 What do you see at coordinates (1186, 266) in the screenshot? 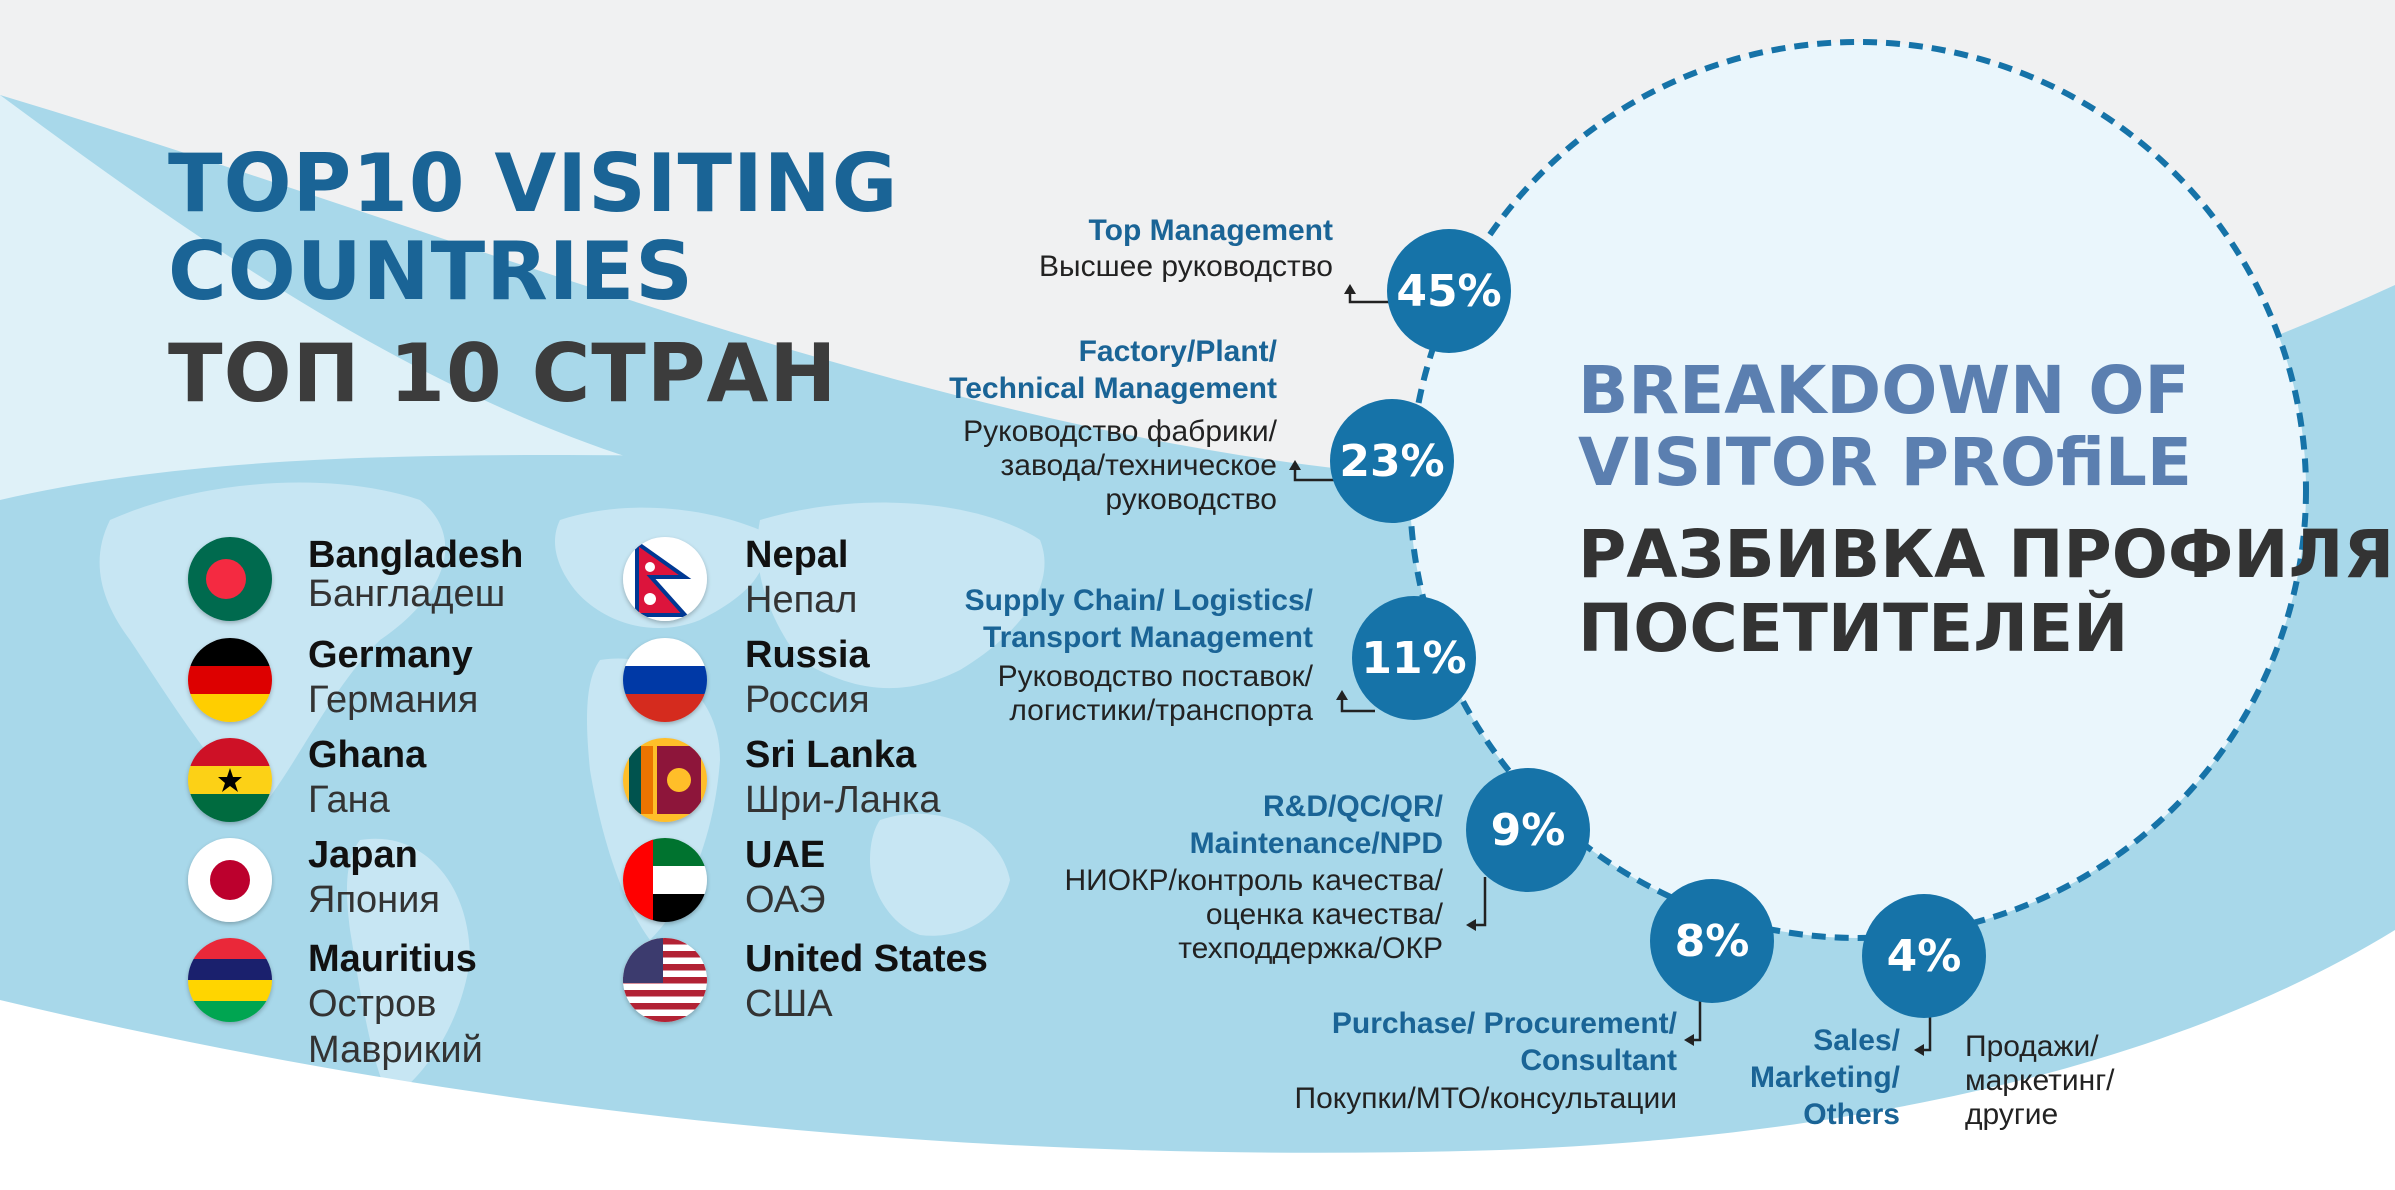
I see `label-ru-top-management: Высшее руководство` at bounding box center [1186, 266].